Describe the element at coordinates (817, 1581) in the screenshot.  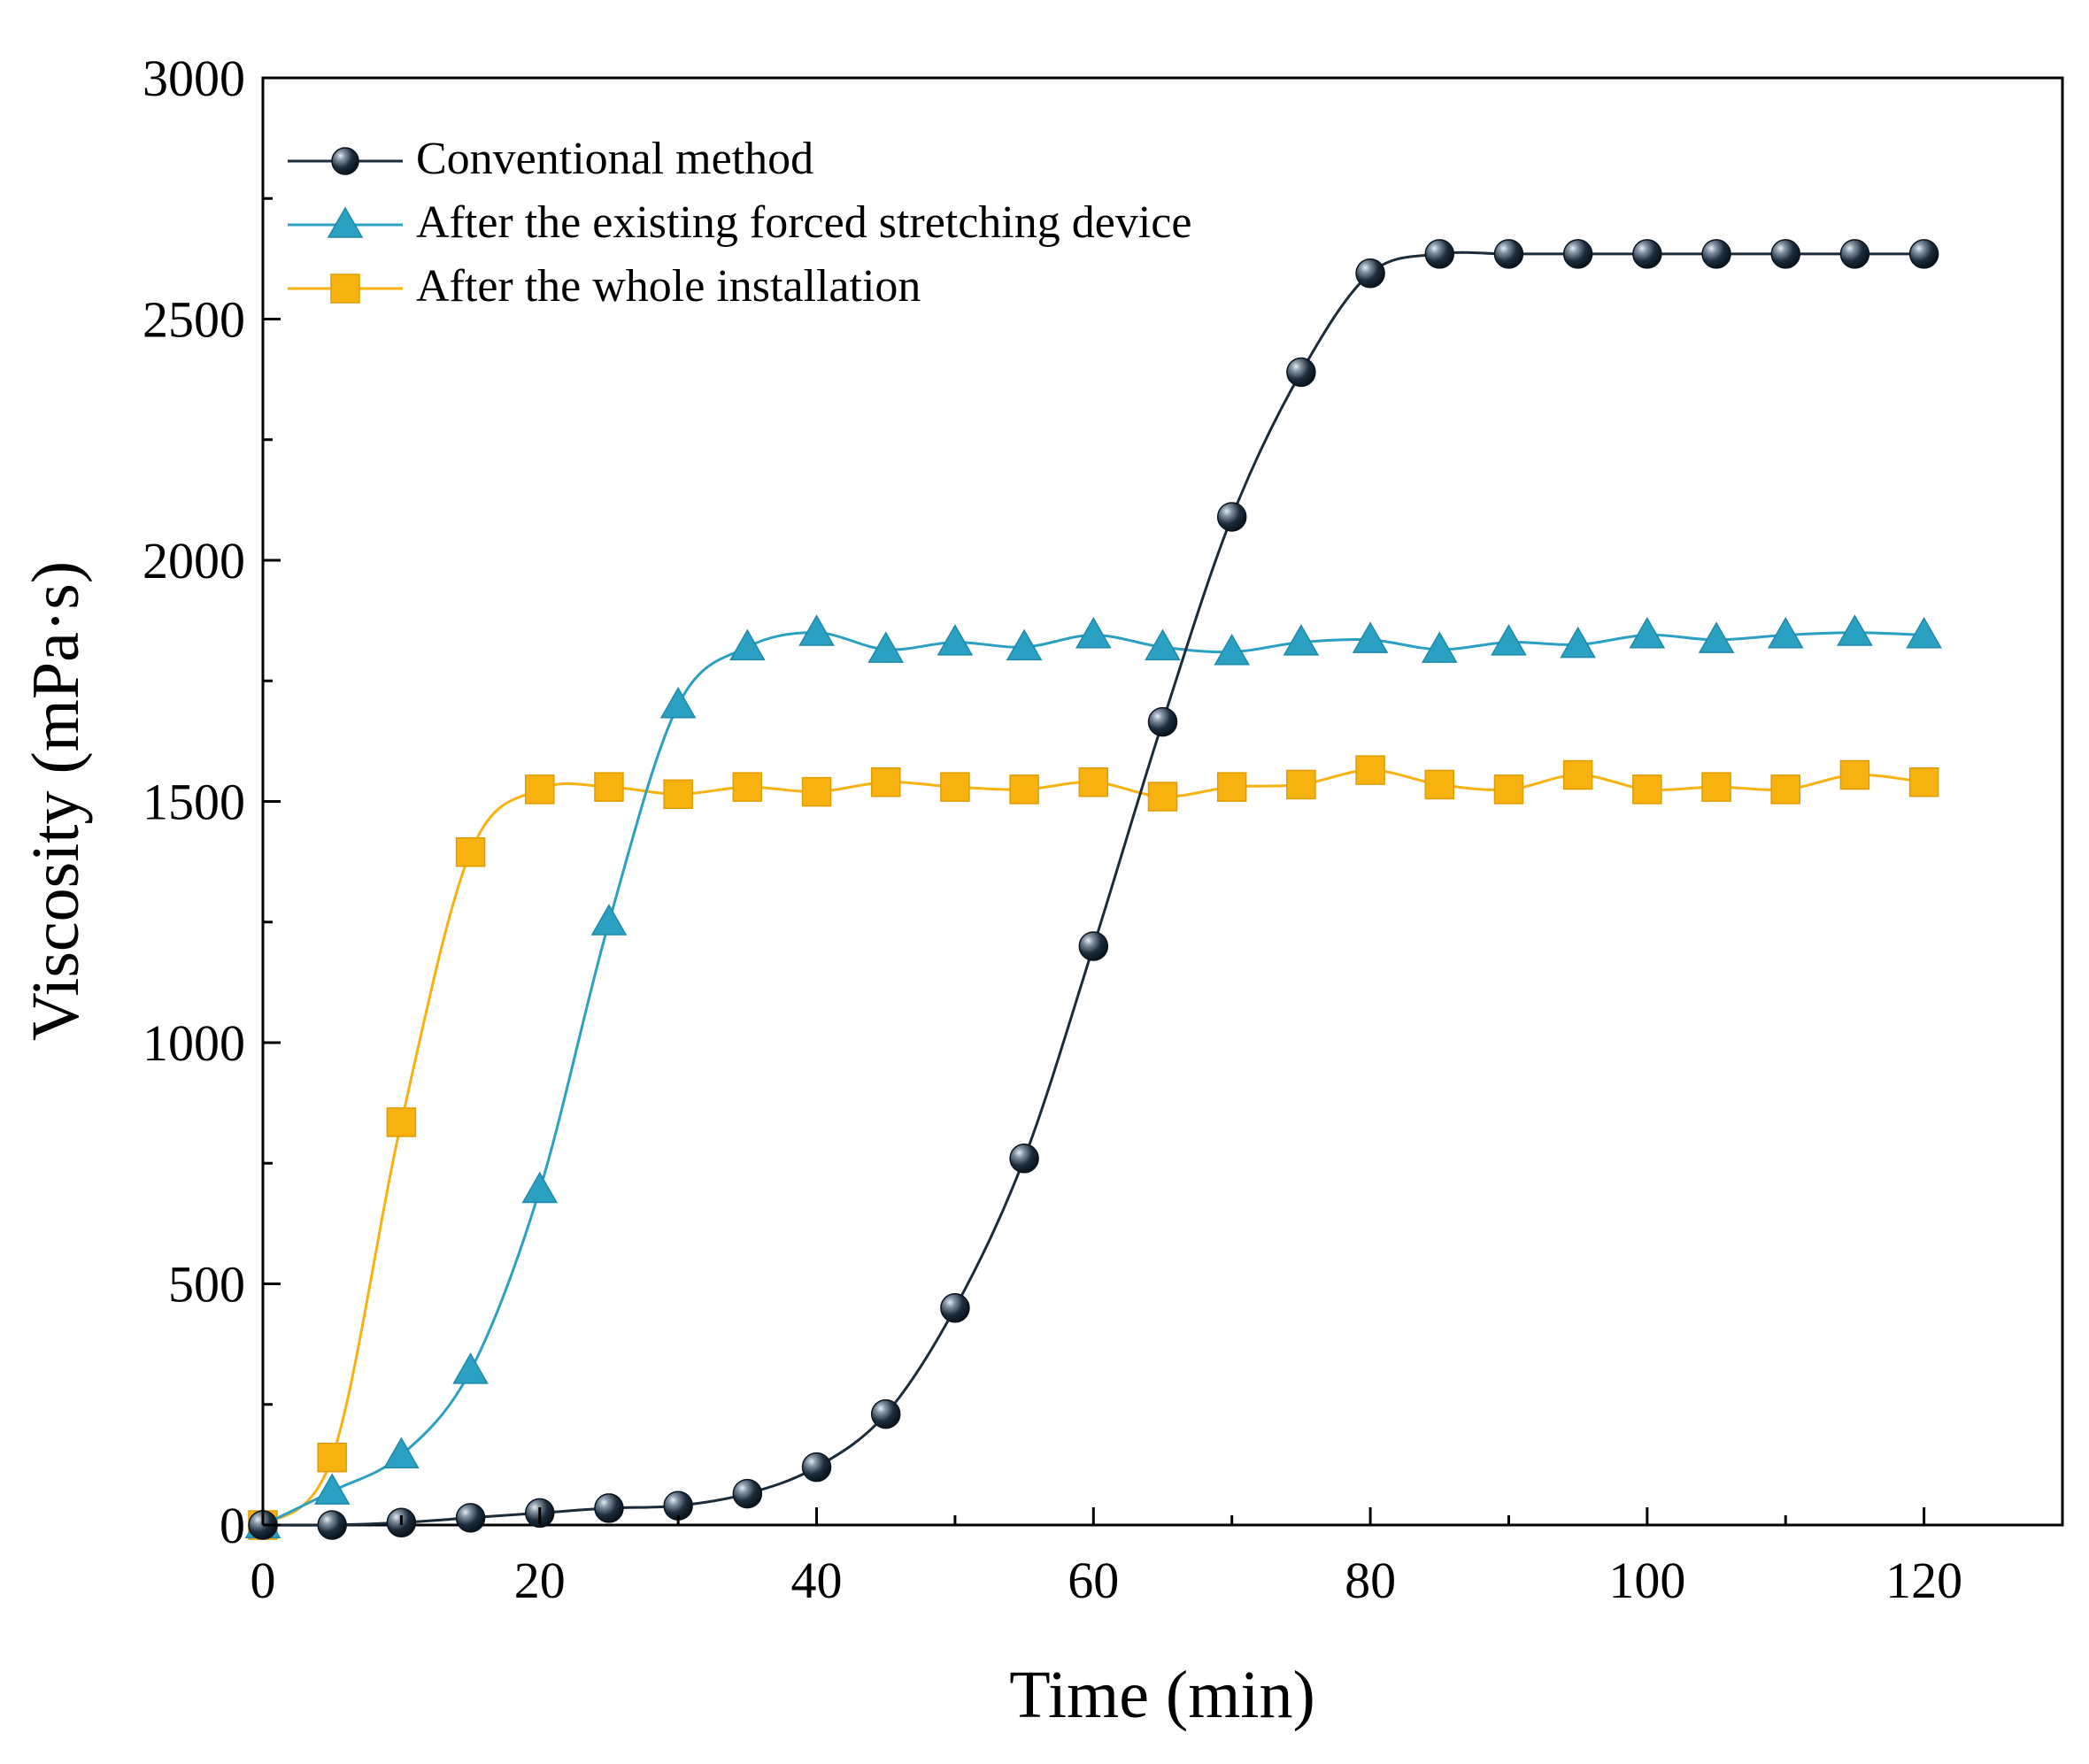
I see `x-tick-label-40: 40` at that location.